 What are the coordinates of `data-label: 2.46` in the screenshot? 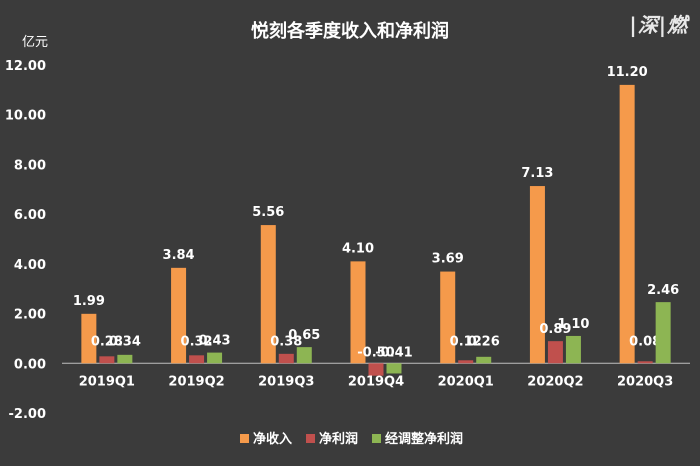 It's located at (663, 290).